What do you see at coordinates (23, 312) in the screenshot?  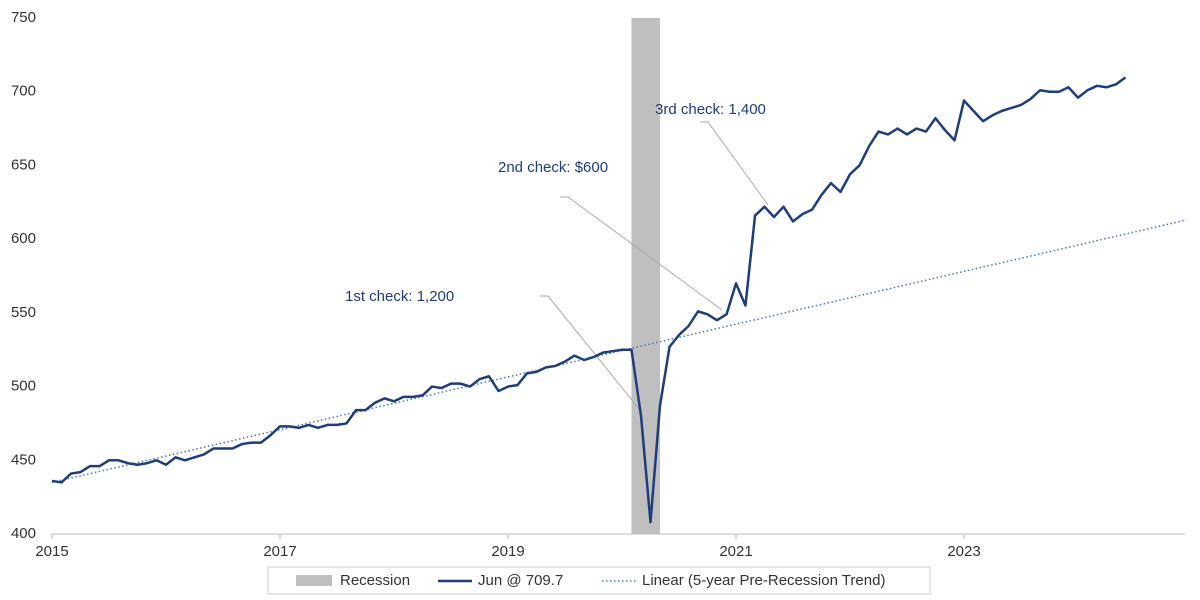 I see `y-tick-label: 550` at bounding box center [23, 312].